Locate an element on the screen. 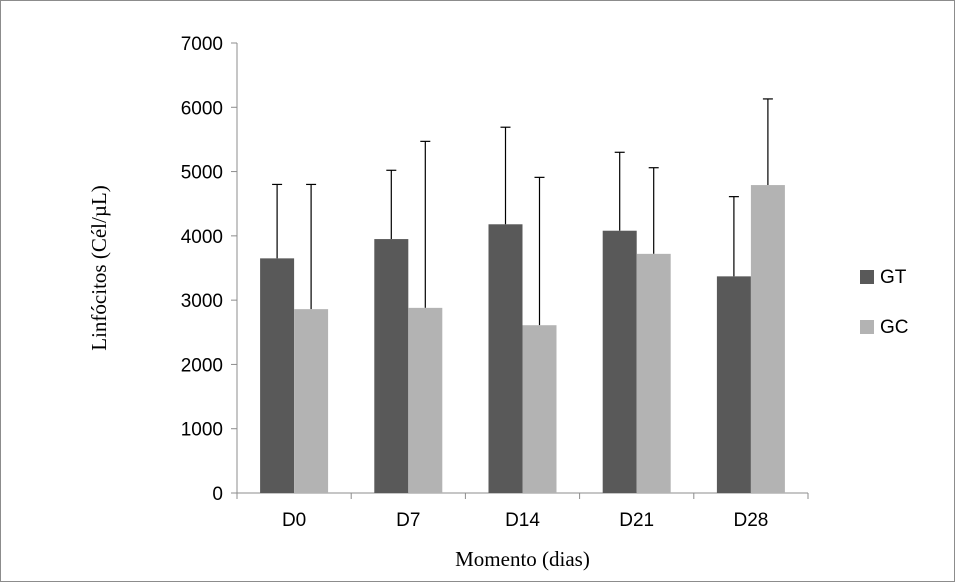 This screenshot has height=582, width=955. y-tick-label: 4000 is located at coordinates (202, 237).